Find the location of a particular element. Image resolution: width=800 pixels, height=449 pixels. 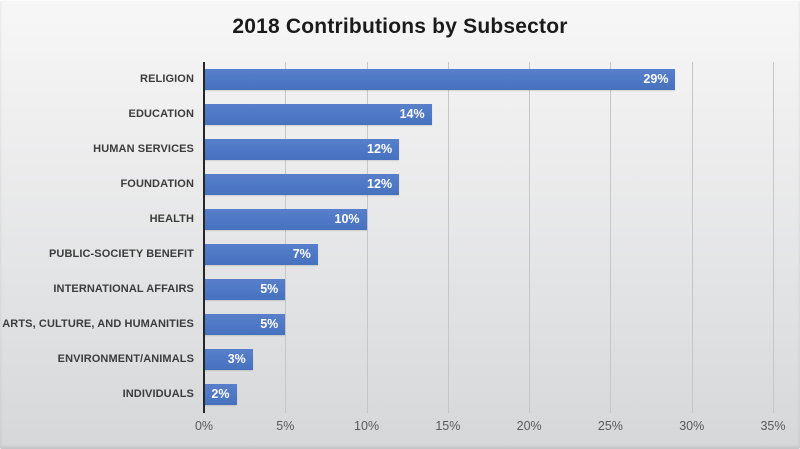

bar-row: EDUCATION 14% is located at coordinates (451, 114).